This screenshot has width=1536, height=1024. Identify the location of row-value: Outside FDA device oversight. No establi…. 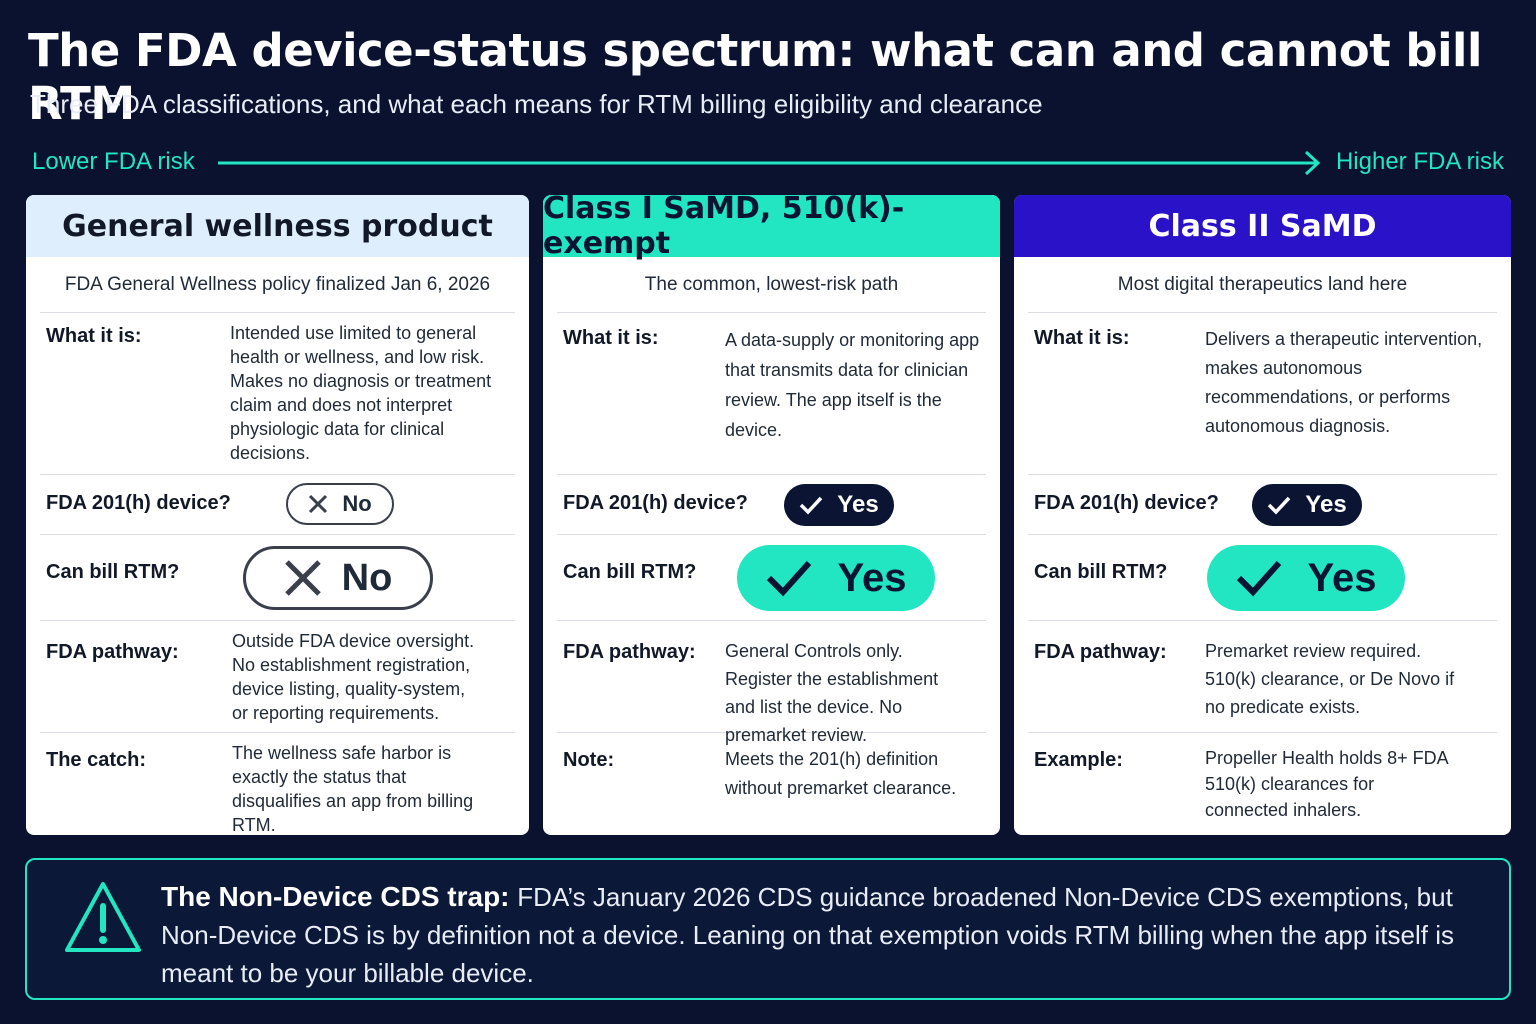
(353, 677).